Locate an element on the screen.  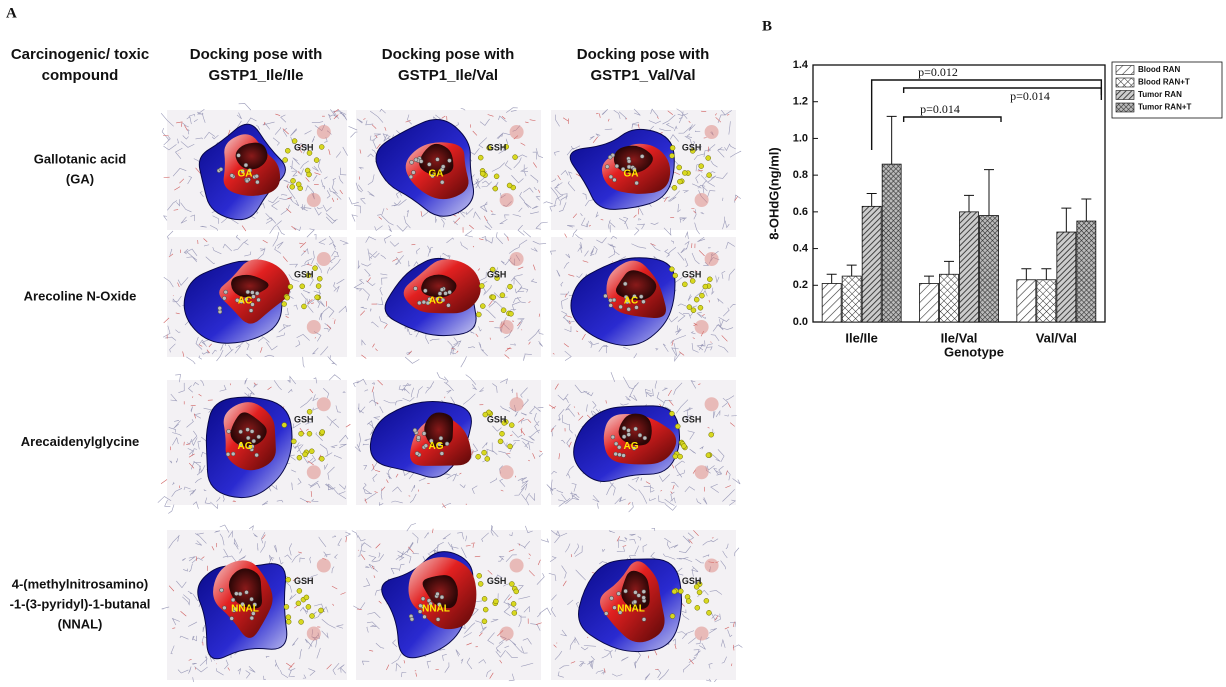
legend-label: Tumor RAN is located at coordinates (1160, 94).